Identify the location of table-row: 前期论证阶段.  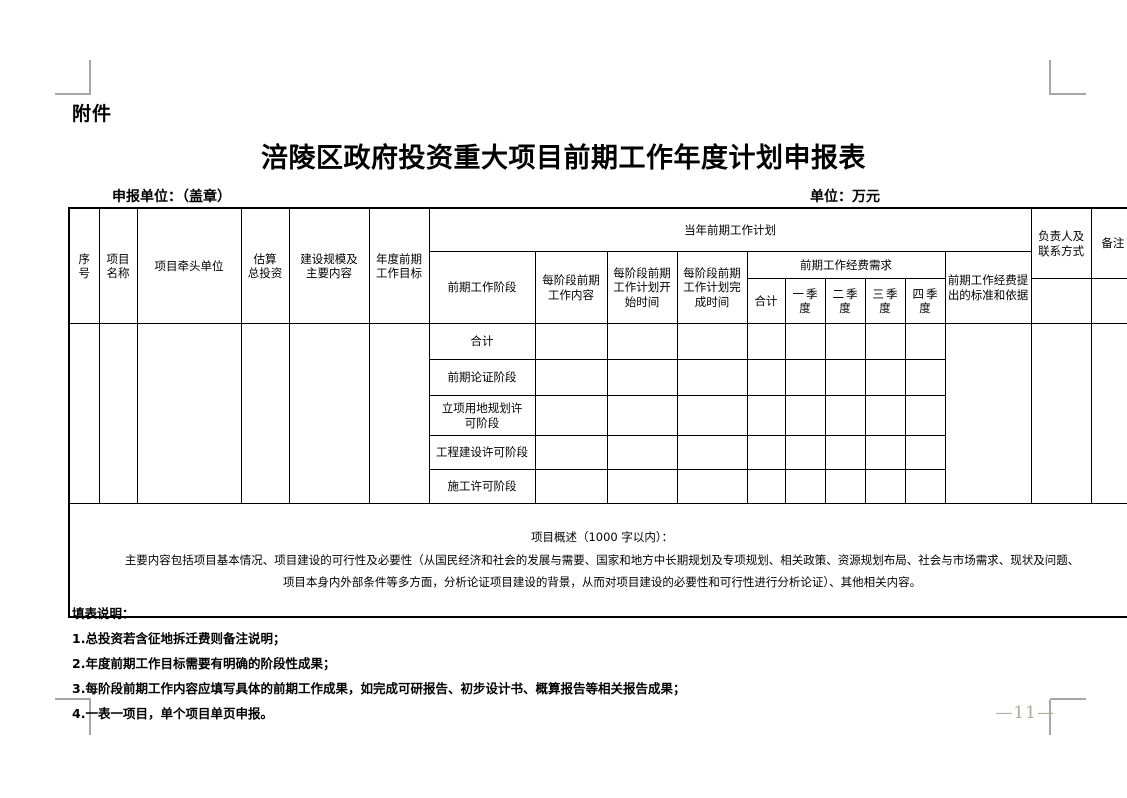
(598, 377).